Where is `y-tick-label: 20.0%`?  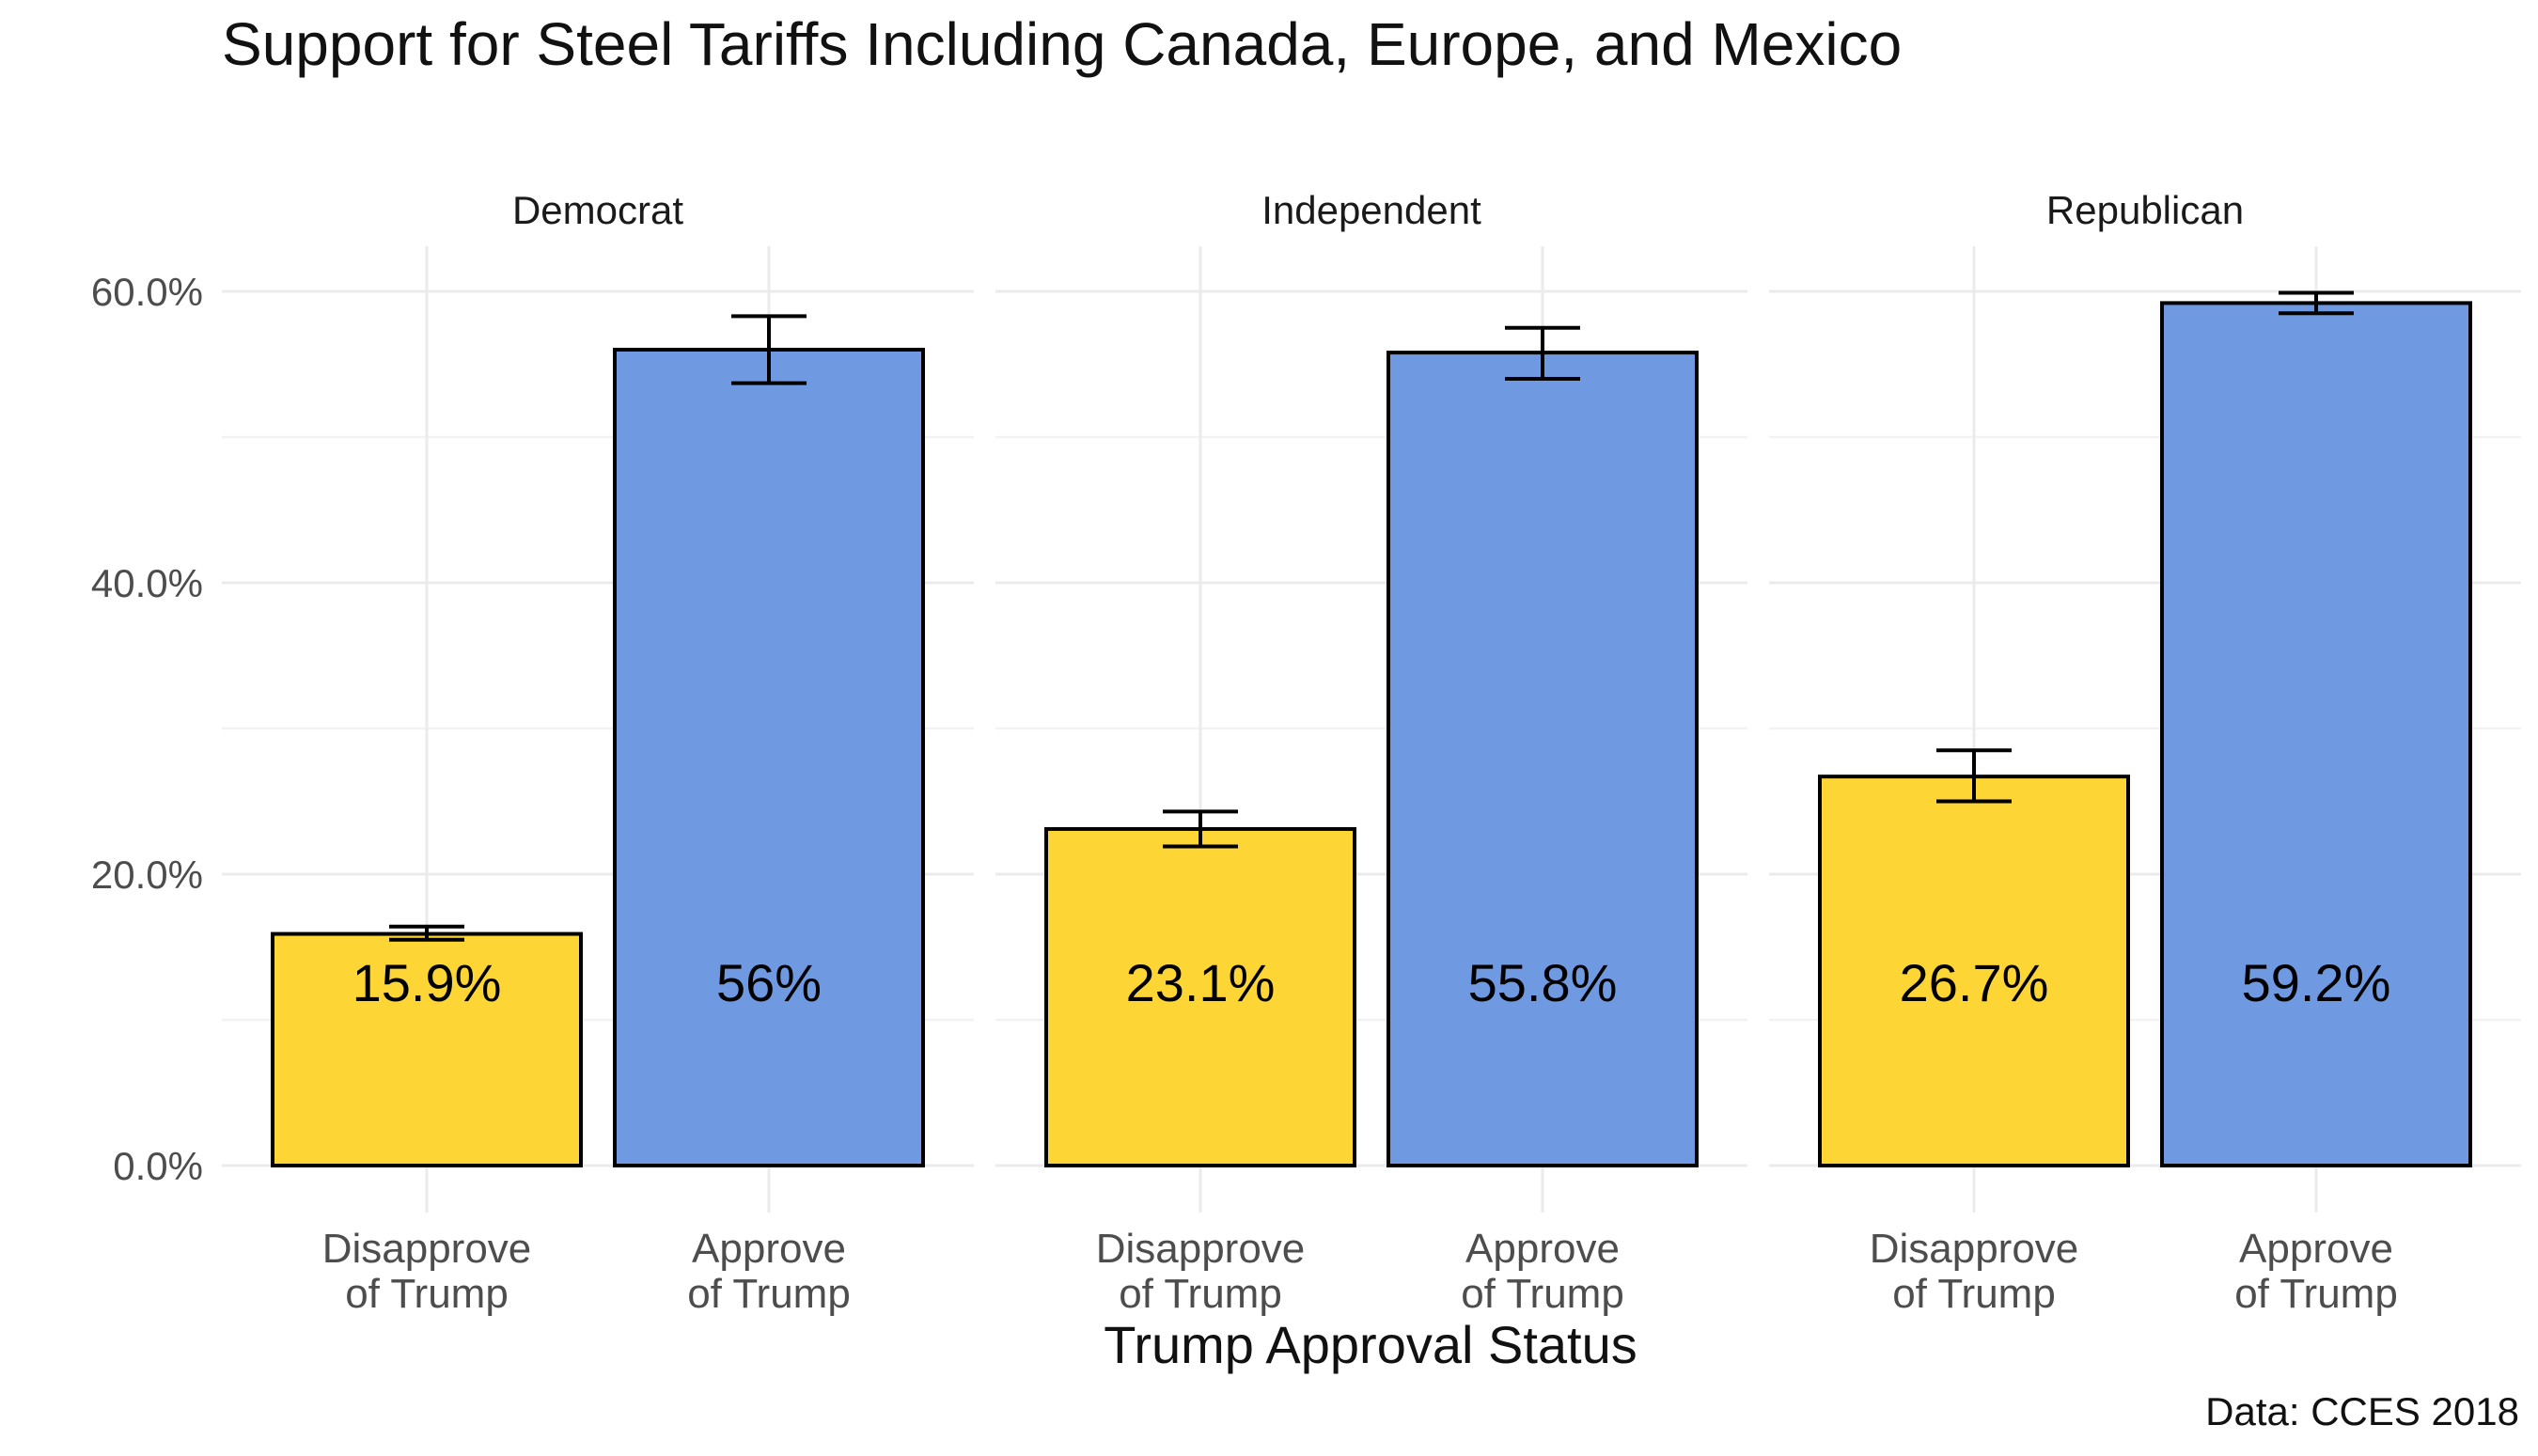 y-tick-label: 20.0% is located at coordinates (147, 875).